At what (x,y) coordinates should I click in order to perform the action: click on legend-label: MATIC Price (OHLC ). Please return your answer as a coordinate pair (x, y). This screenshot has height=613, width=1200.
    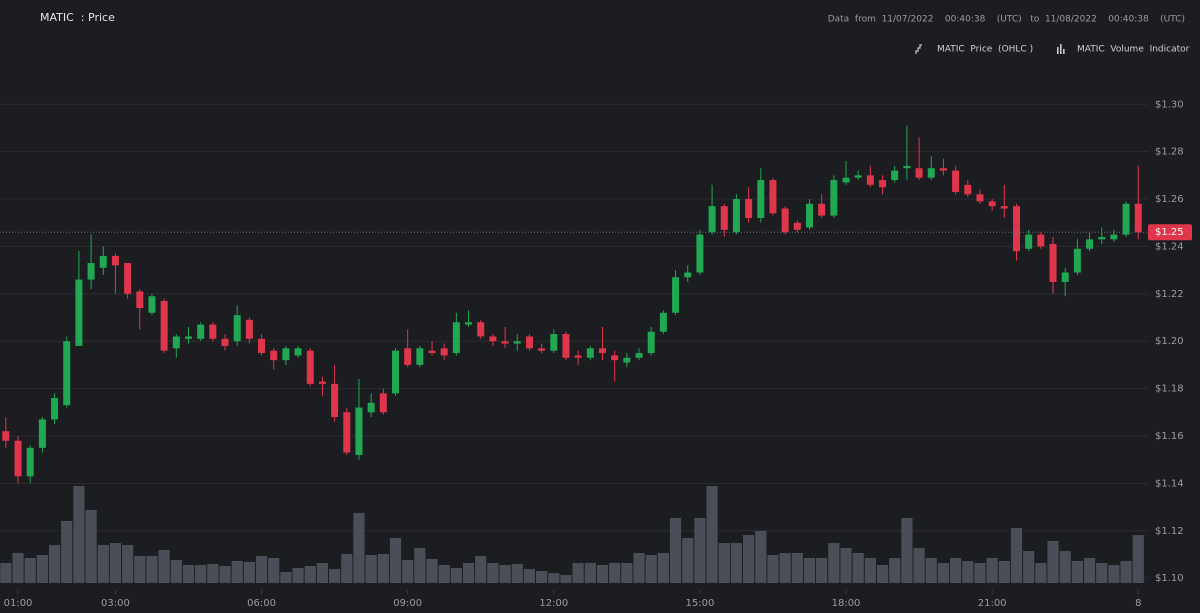
    Looking at the image, I should click on (985, 50).